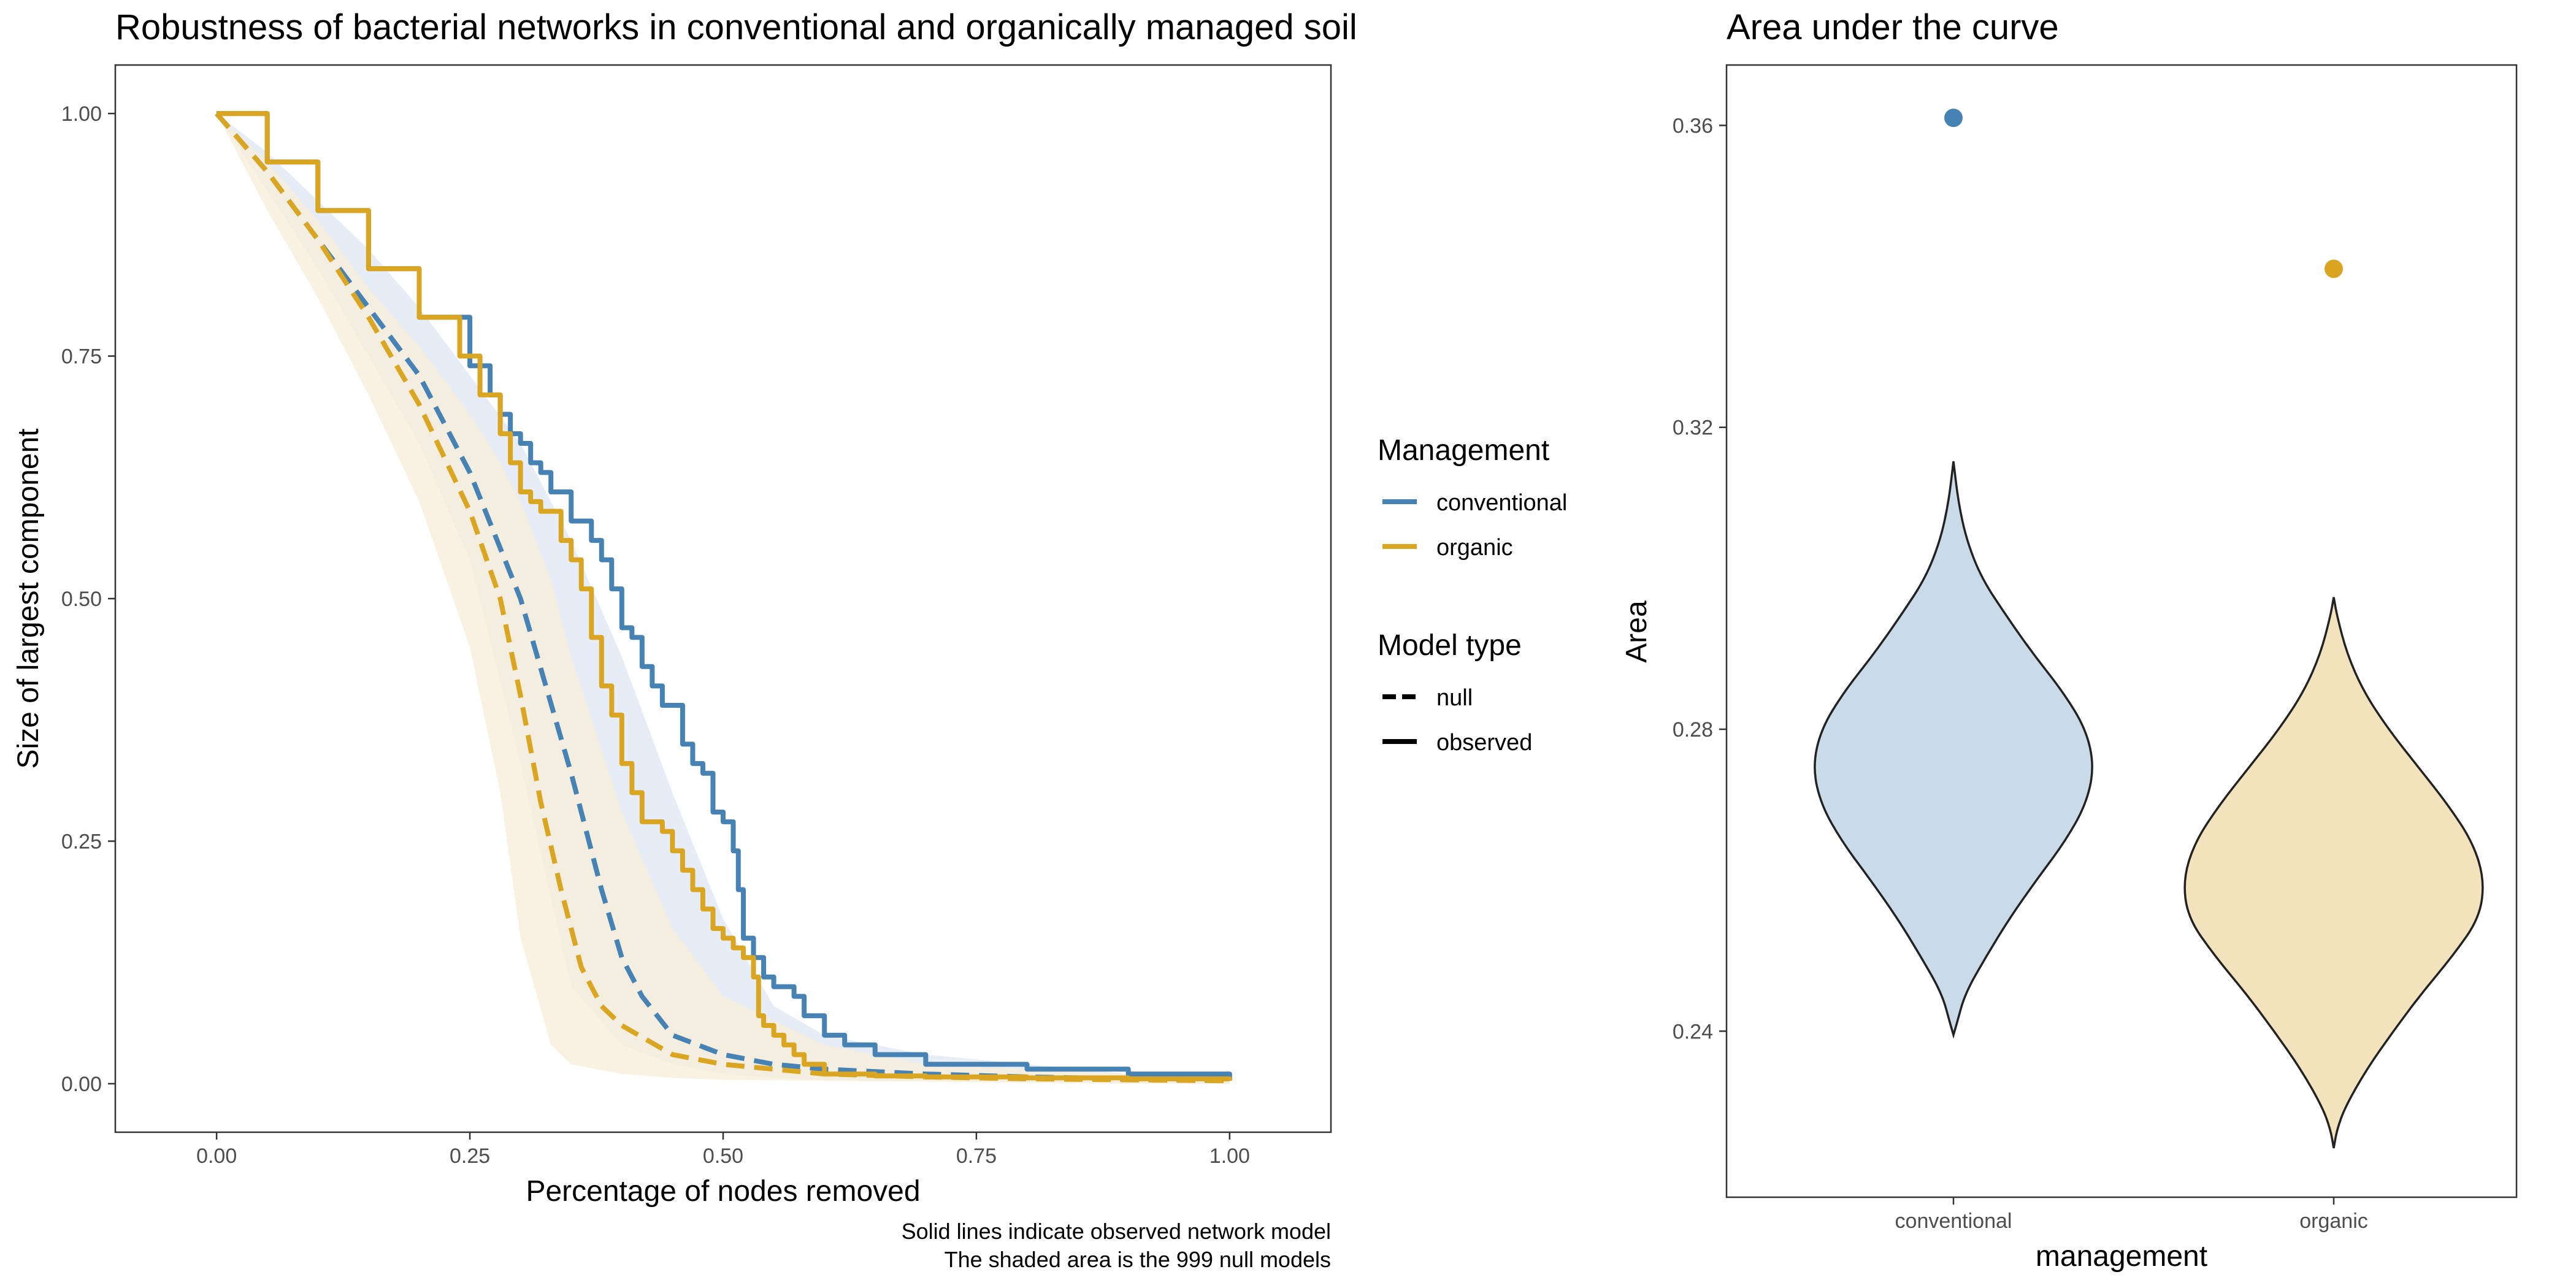  What do you see at coordinates (1693, 428) in the screenshot?
I see `area-tick-label: 0.32` at bounding box center [1693, 428].